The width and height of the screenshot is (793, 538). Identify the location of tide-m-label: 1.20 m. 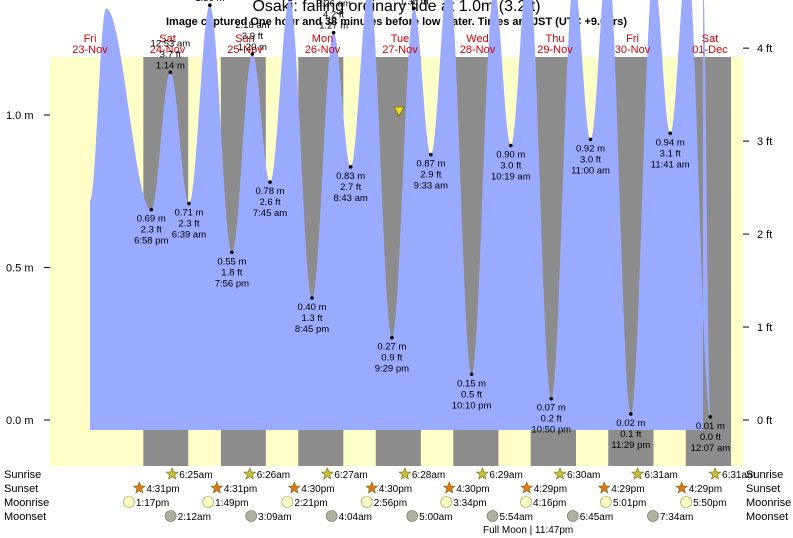
(252, 47).